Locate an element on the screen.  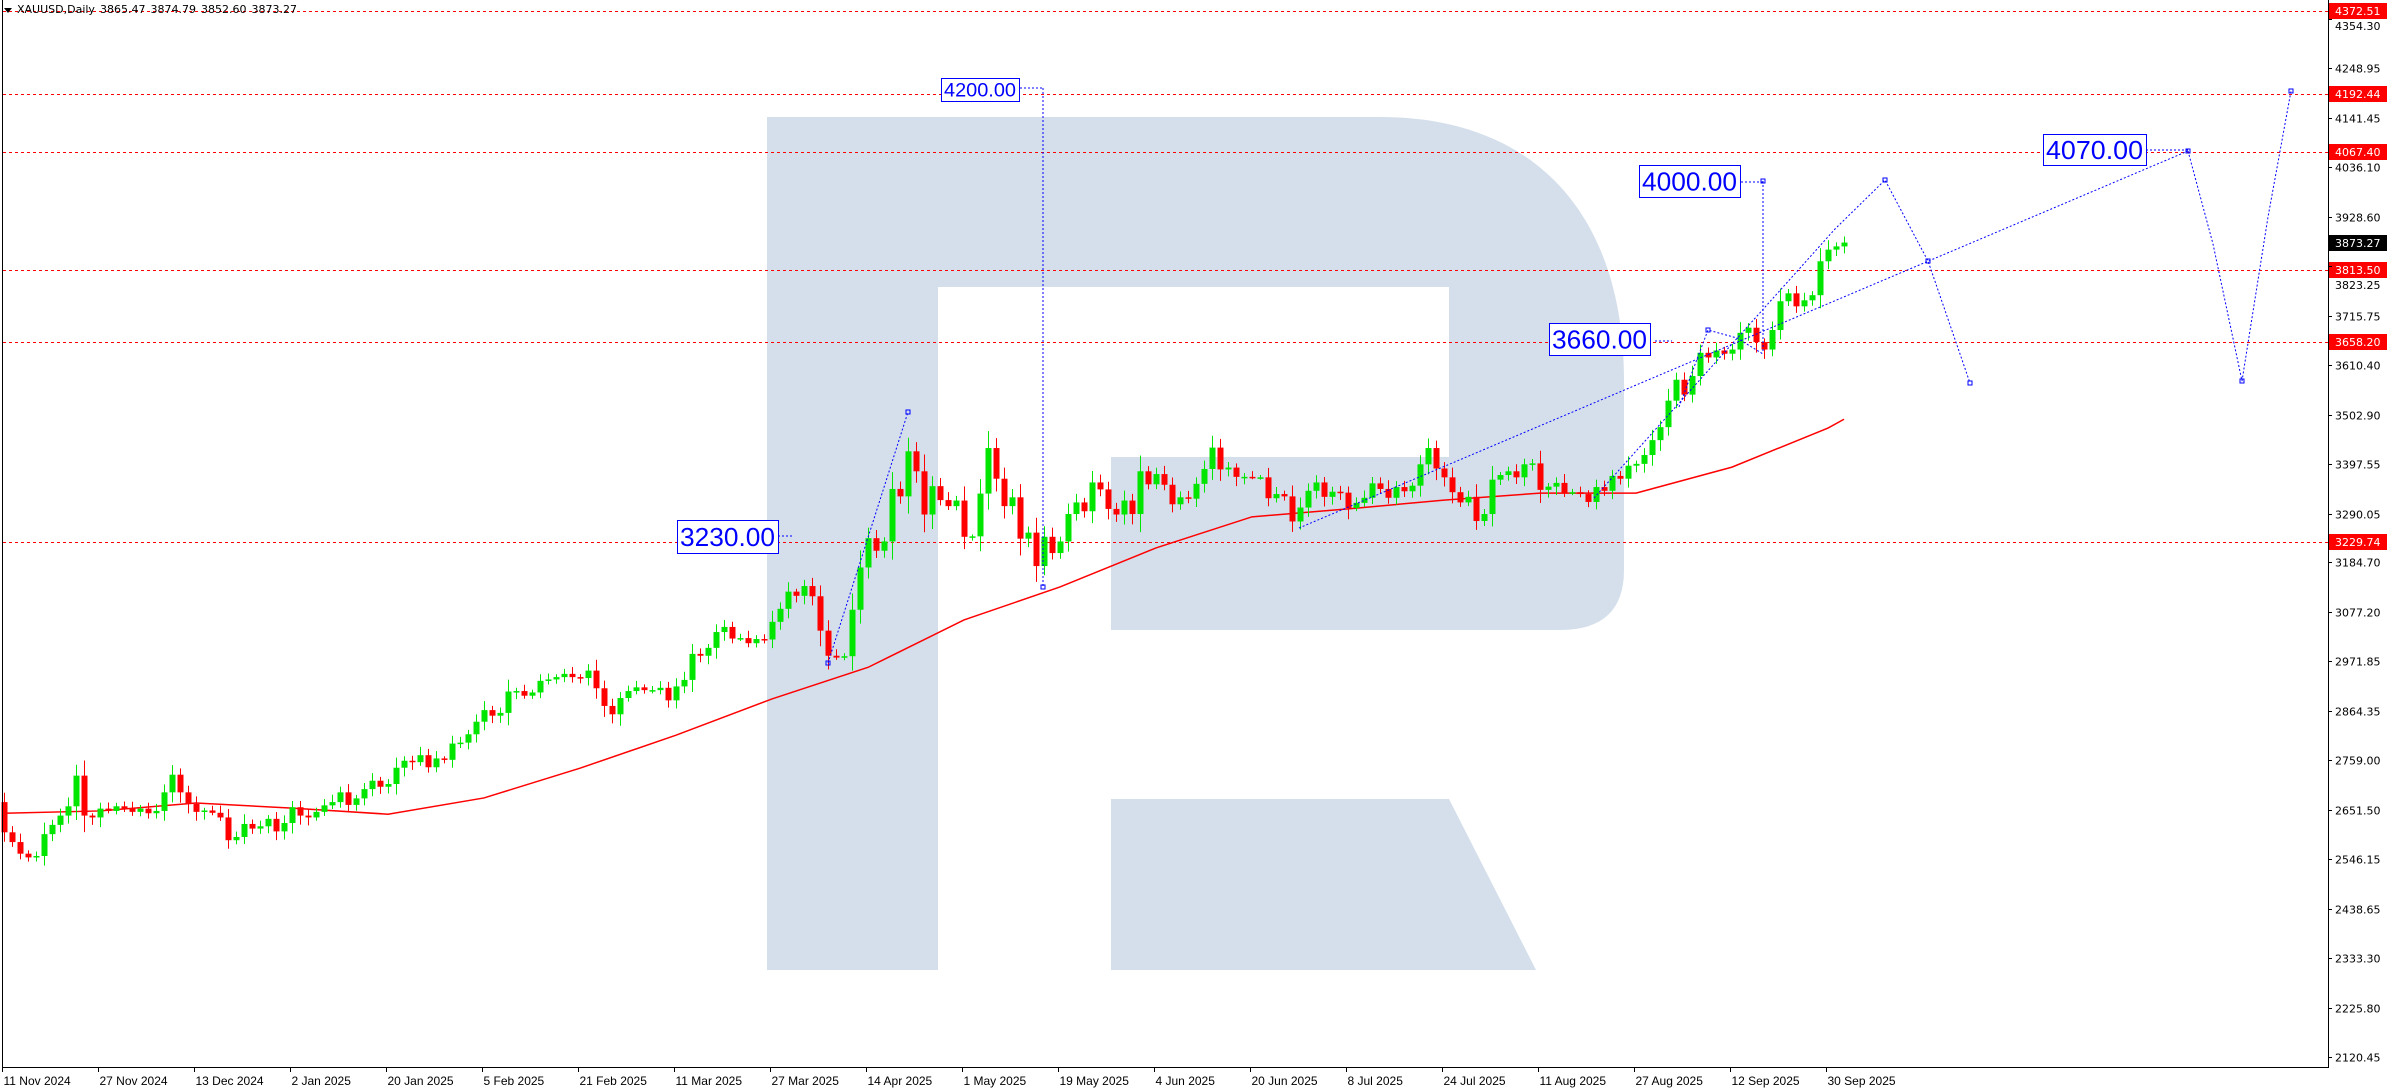
annotation-box is located at coordinates (1690, 181).